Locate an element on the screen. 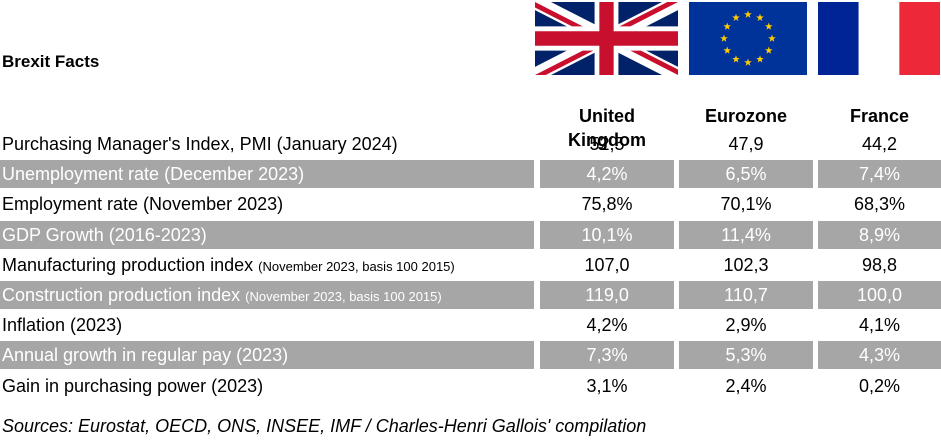 This screenshot has height=440, width=941. row-label-text: Annual growth in regular pay (2023) is located at coordinates (145, 355).